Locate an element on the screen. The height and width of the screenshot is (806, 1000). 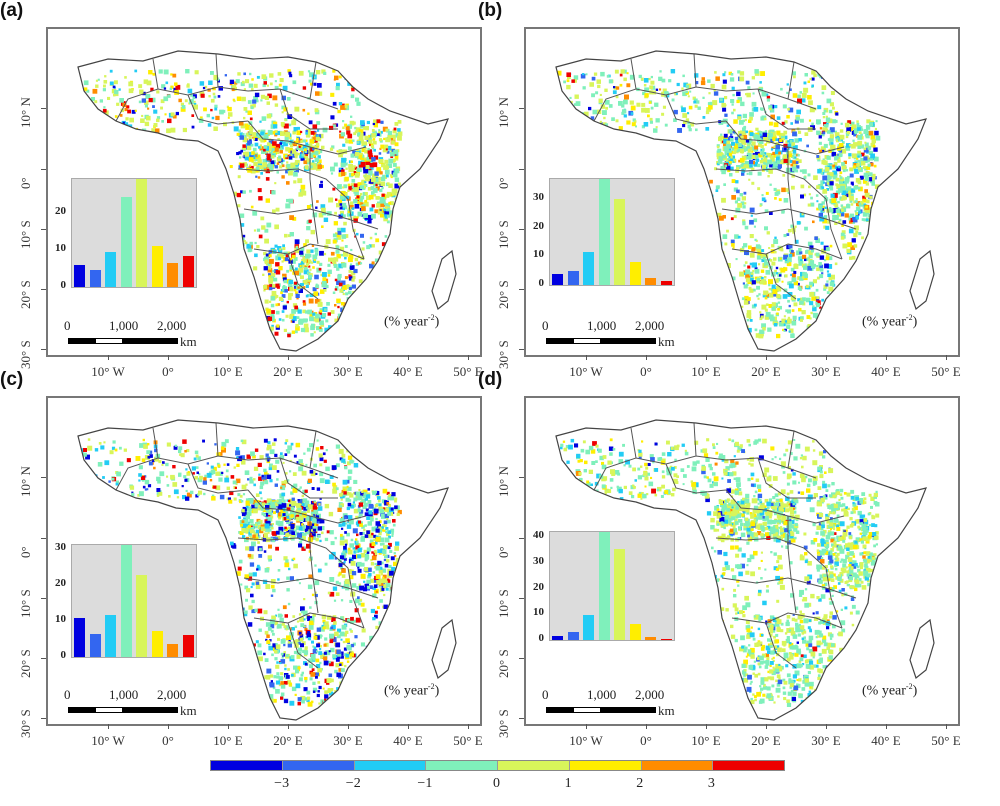
lat-label: 20° S is located at coordinates (503, 663).